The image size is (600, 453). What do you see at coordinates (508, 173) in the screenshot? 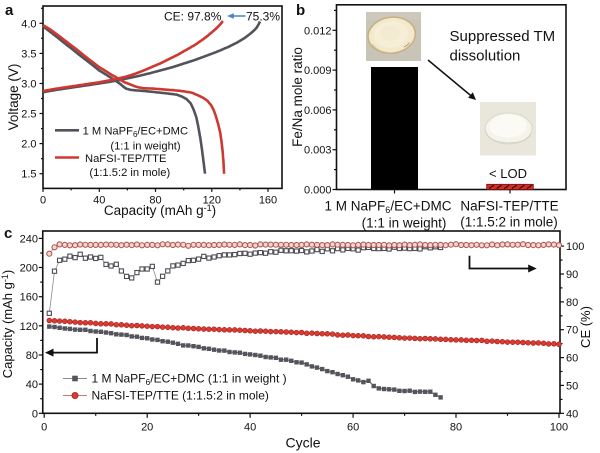
I see `svg-text: < LOD` at bounding box center [508, 173].